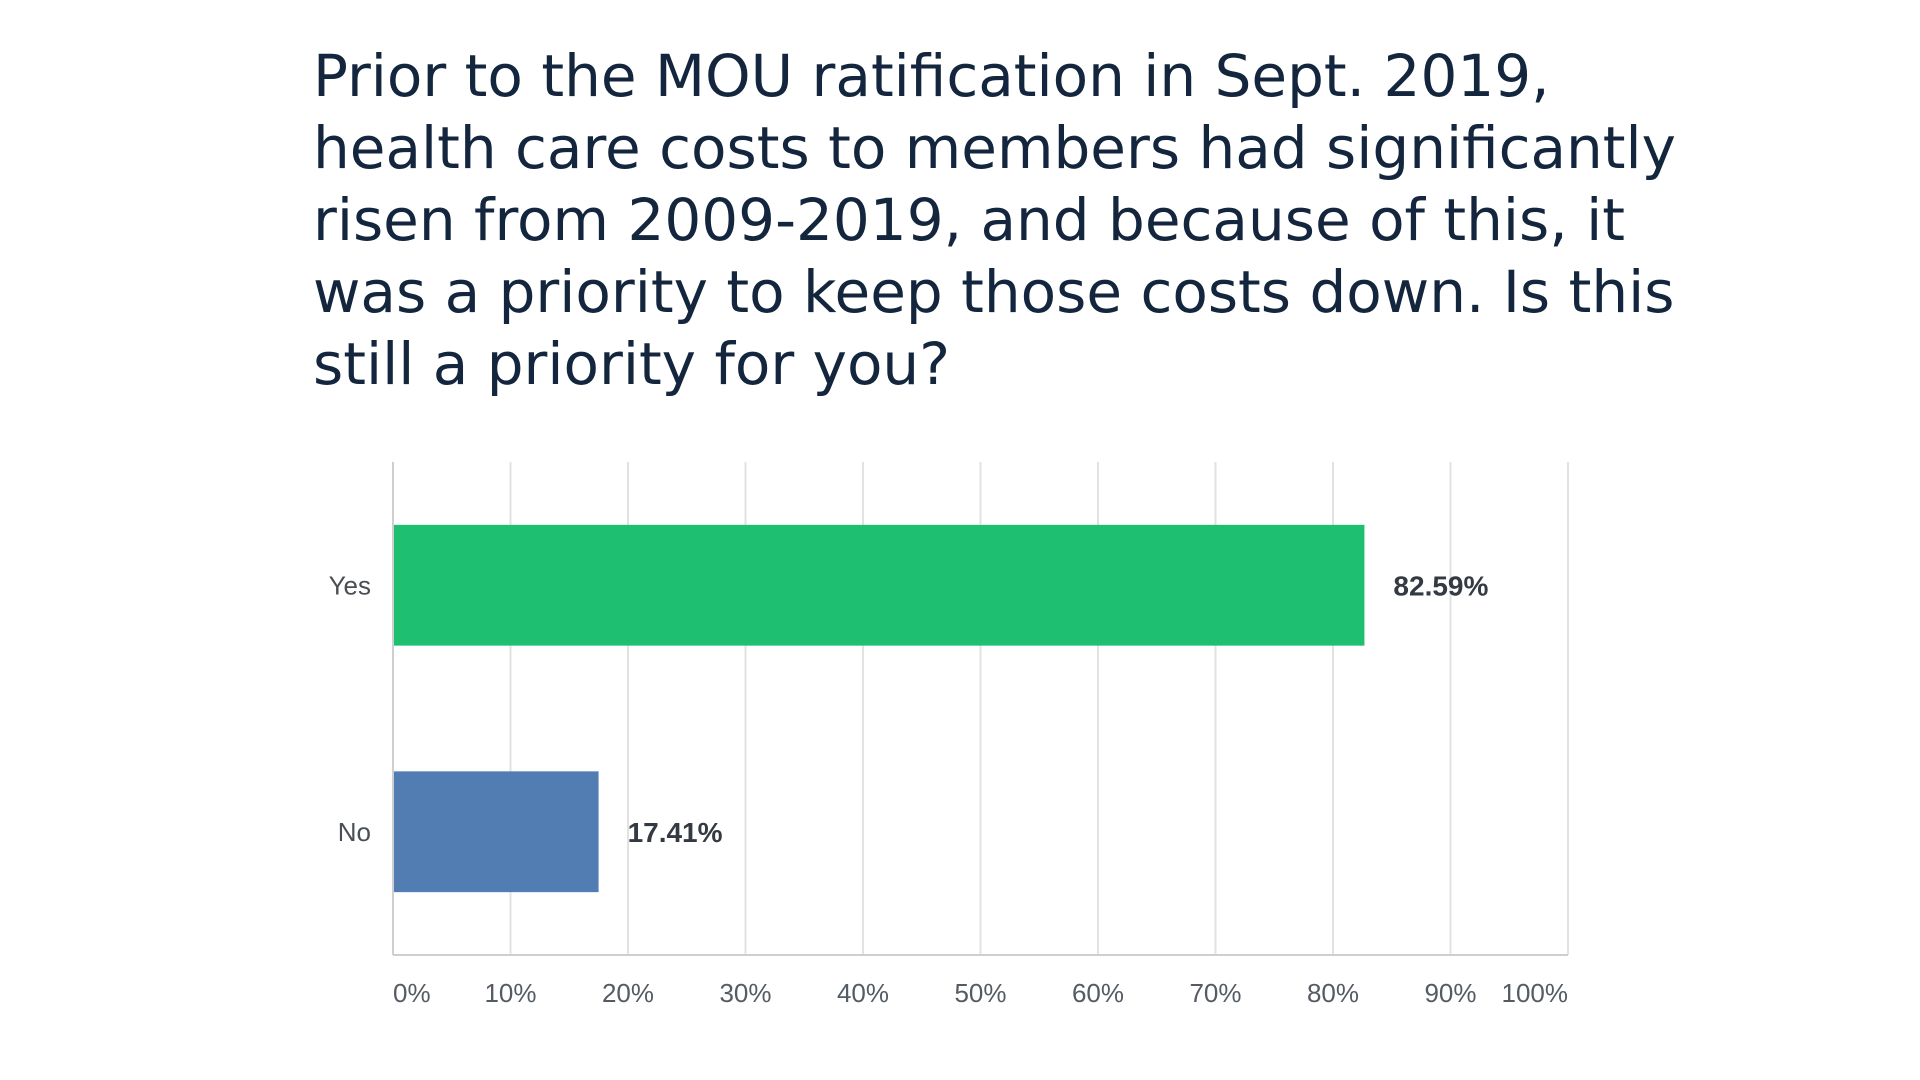  I want to click on category-label-no: No, so click(354, 832).